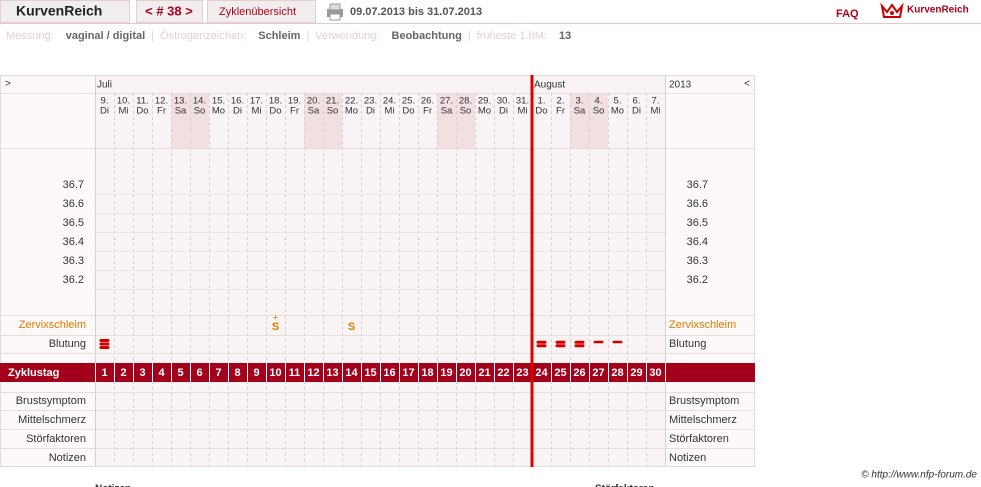 The image size is (981, 487). Describe the element at coordinates (579, 373) in the screenshot. I see `cycle-day: 26` at that location.